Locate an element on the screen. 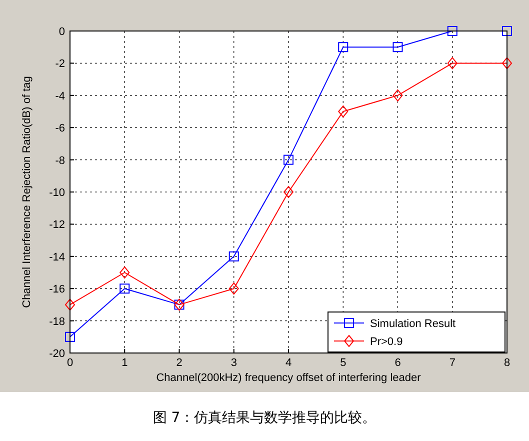 The image size is (529, 441). y-tick-label: -6 is located at coordinates (60, 128).